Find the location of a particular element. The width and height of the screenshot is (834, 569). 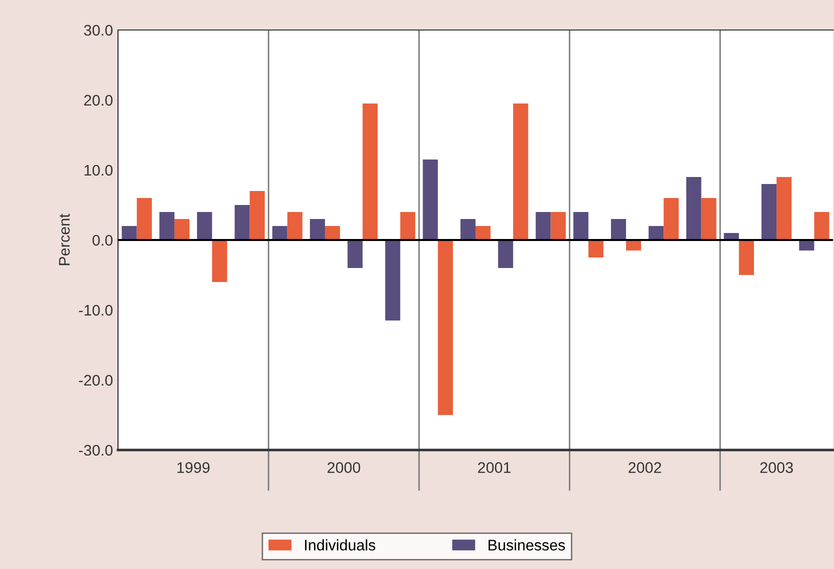

y-tick-label: -30.0 is located at coordinates (96, 450).